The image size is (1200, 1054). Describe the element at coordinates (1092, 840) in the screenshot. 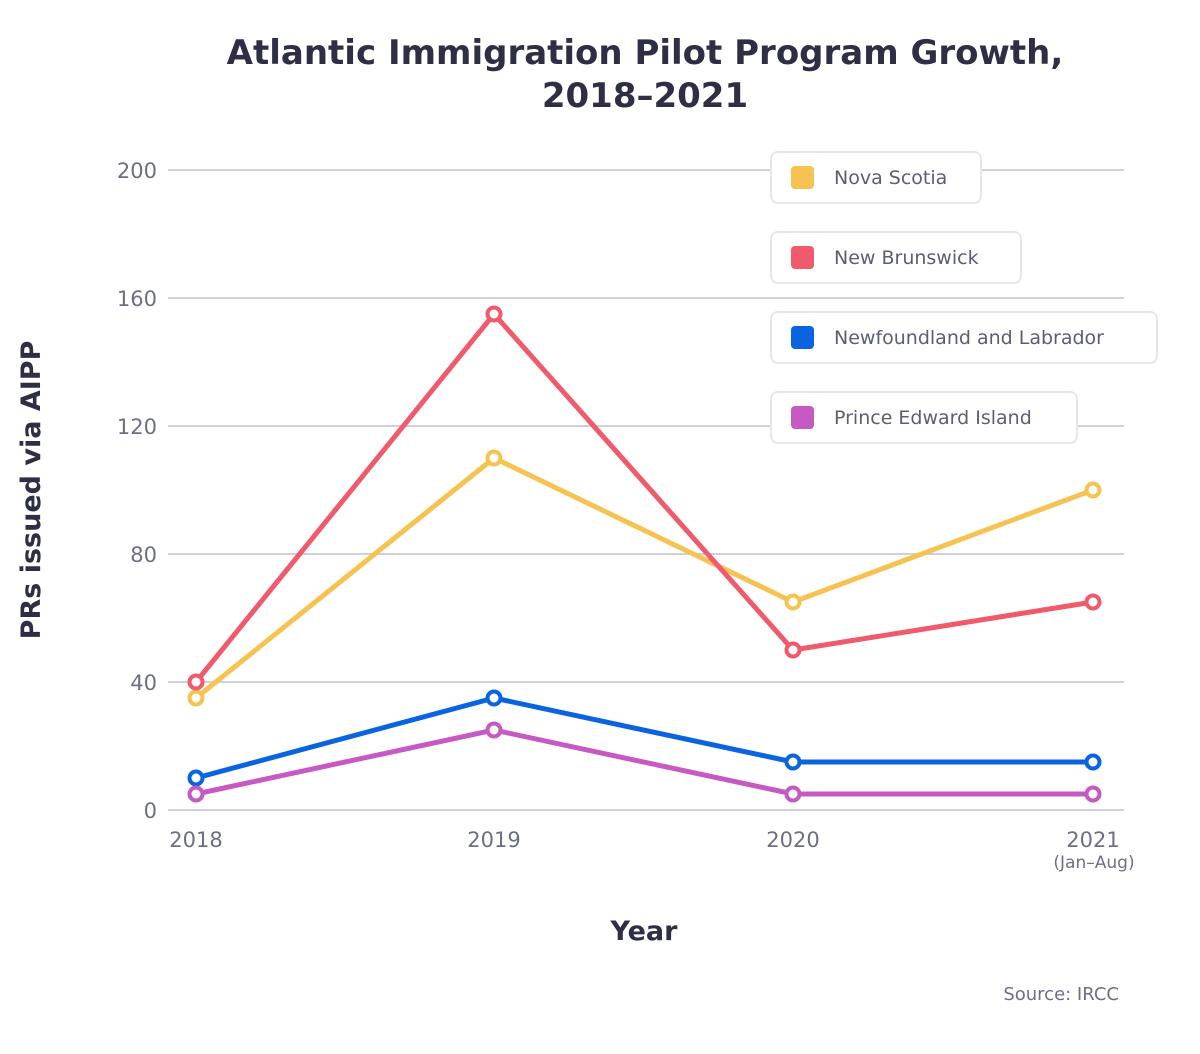

I see `x-tick-label: 2021` at that location.